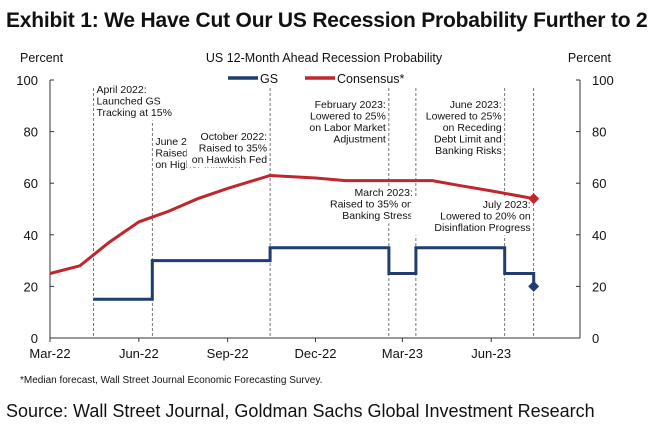  What do you see at coordinates (133, 113) in the screenshot?
I see `annotation-line-text: Tracking at 15%` at bounding box center [133, 113].